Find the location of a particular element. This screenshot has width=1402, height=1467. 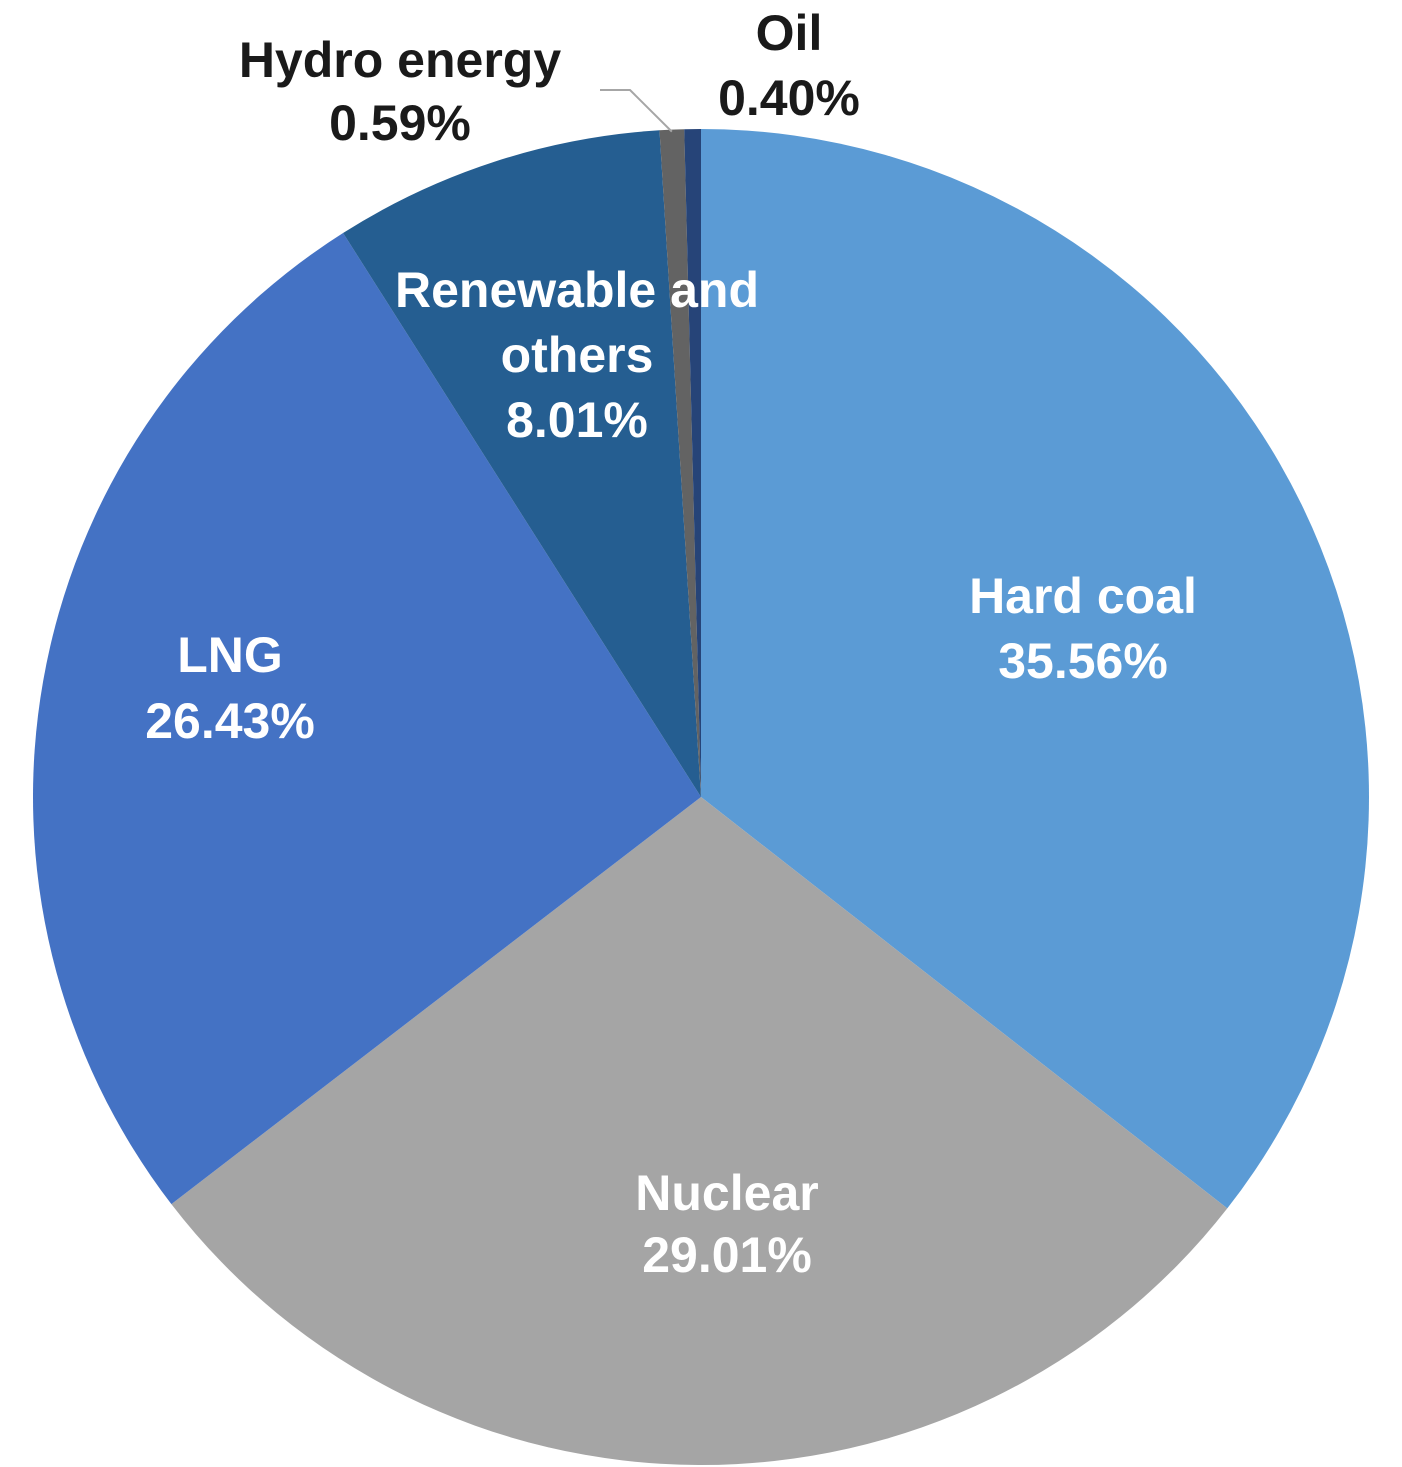

slice-value-hard-coal: 35.56% is located at coordinates (1083, 661).